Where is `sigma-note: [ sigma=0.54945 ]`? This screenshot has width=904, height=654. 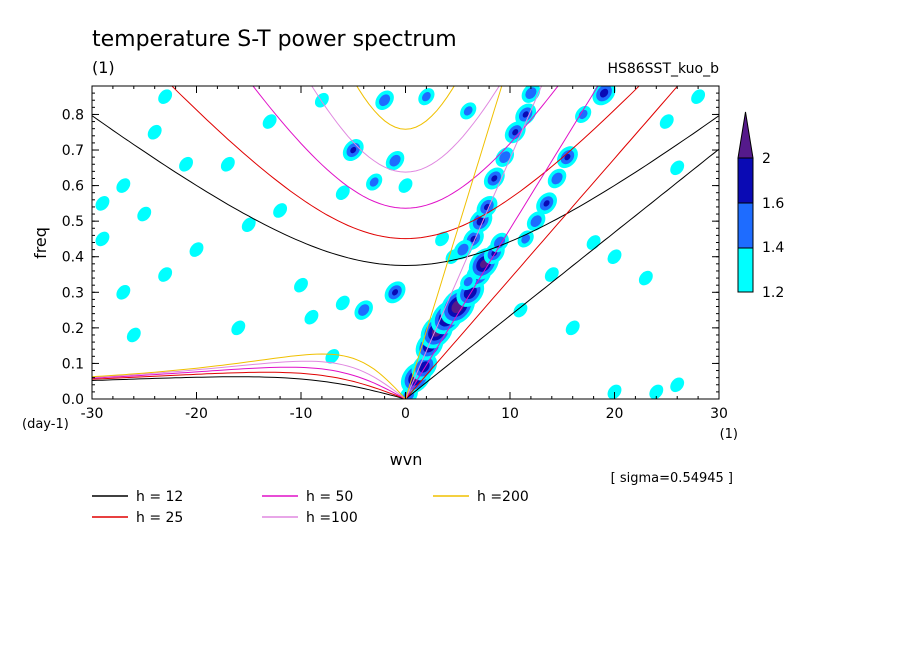 sigma-note: [ sigma=0.54945 ] is located at coordinates (672, 478).